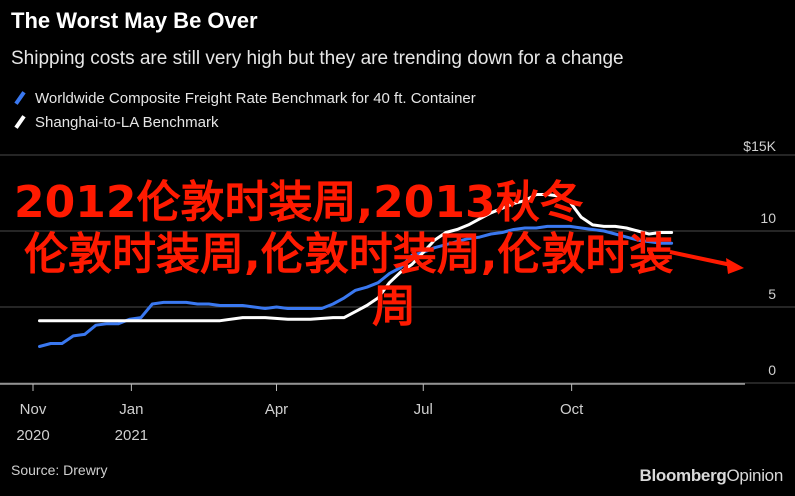 The height and width of the screenshot is (496, 795). What do you see at coordinates (759, 258) in the screenshot?
I see `y-axis-labels: 0 5 10 $15K` at bounding box center [759, 258].